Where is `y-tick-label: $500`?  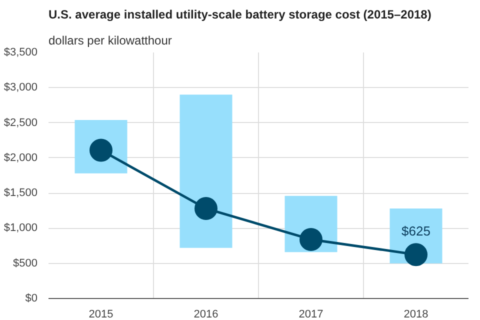
y-tick-label: $500 is located at coordinates (25, 263).